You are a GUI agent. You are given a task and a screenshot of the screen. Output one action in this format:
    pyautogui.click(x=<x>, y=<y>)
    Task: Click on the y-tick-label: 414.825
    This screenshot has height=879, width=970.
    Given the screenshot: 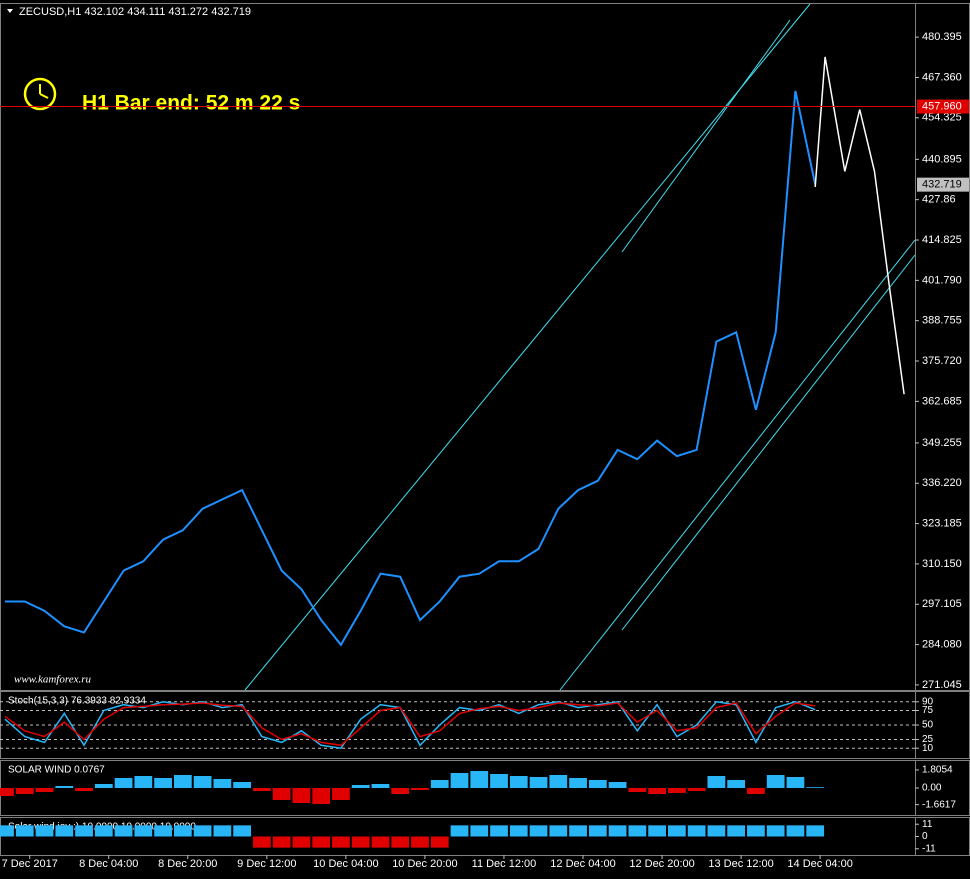 What is the action you would take?
    pyautogui.click(x=942, y=240)
    